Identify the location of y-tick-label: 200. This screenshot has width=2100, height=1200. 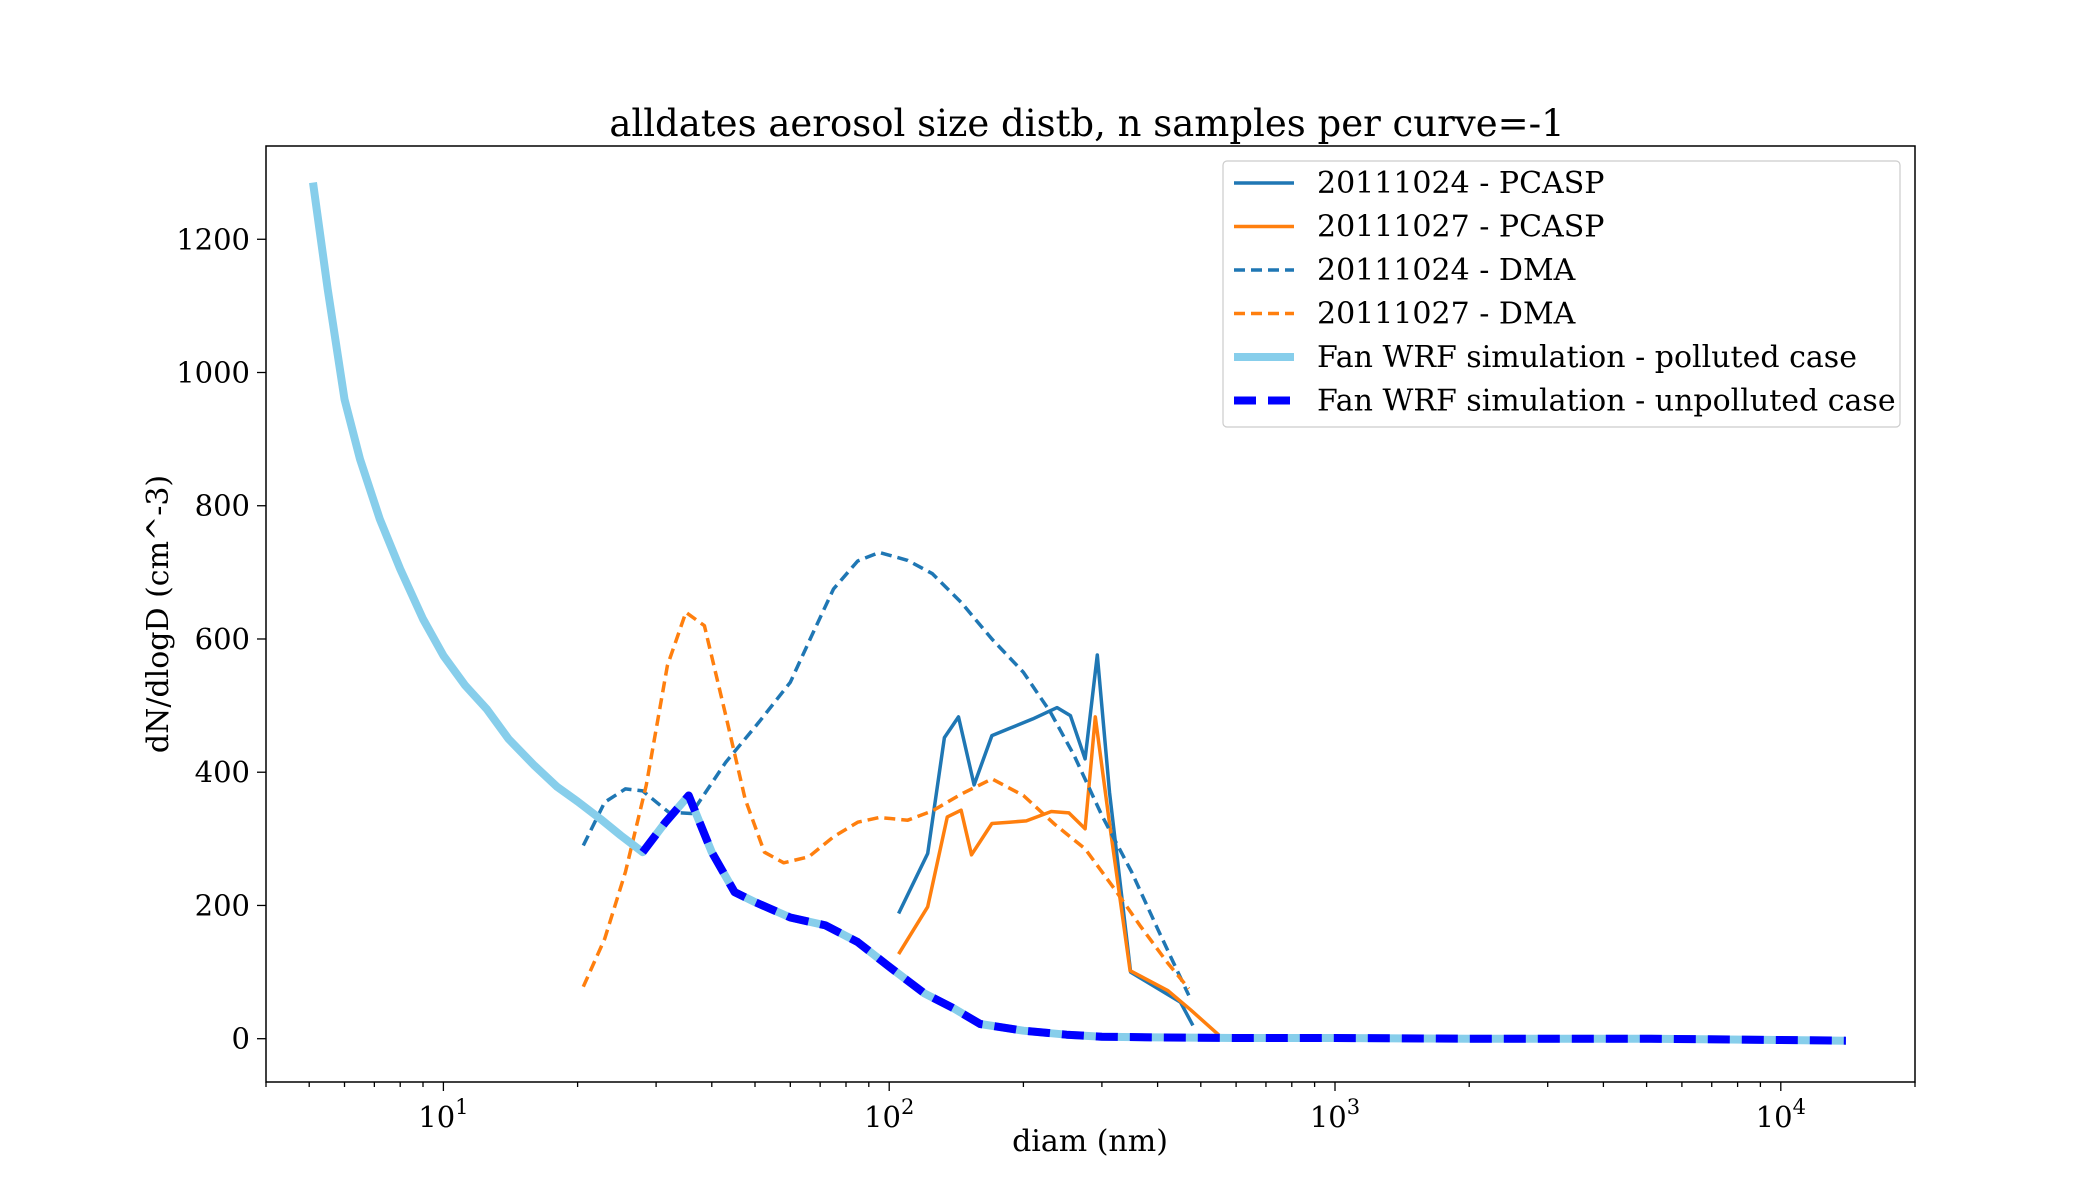
(222, 905).